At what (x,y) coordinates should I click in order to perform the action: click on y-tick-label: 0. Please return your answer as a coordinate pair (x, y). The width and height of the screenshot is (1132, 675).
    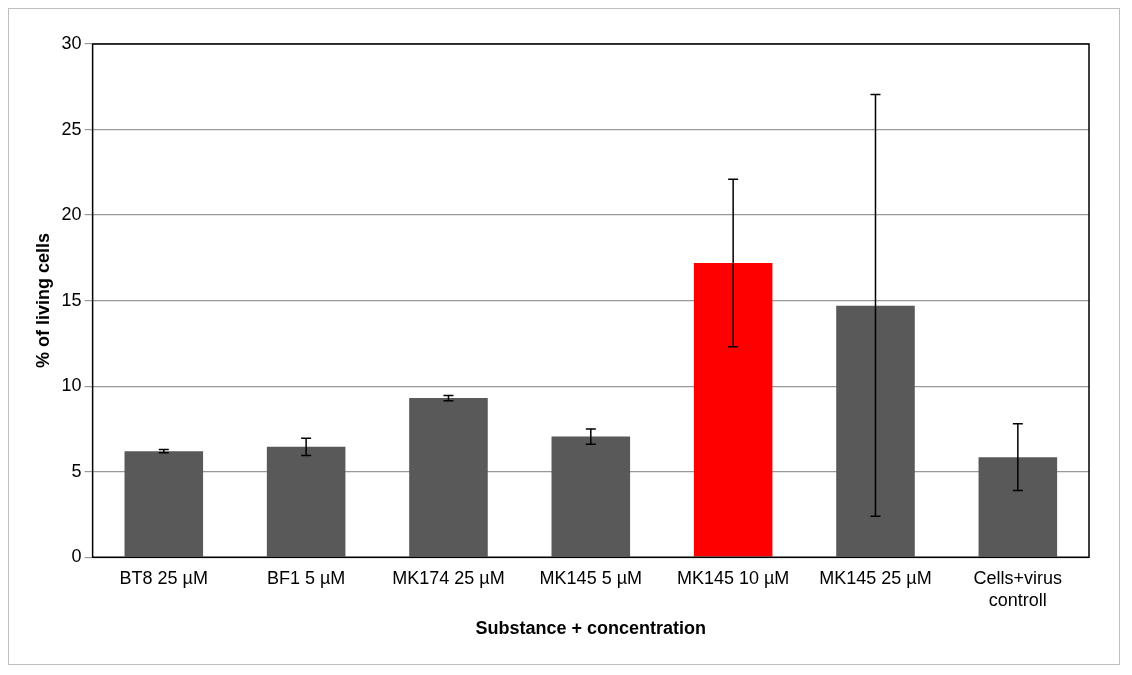
    Looking at the image, I should click on (76, 556).